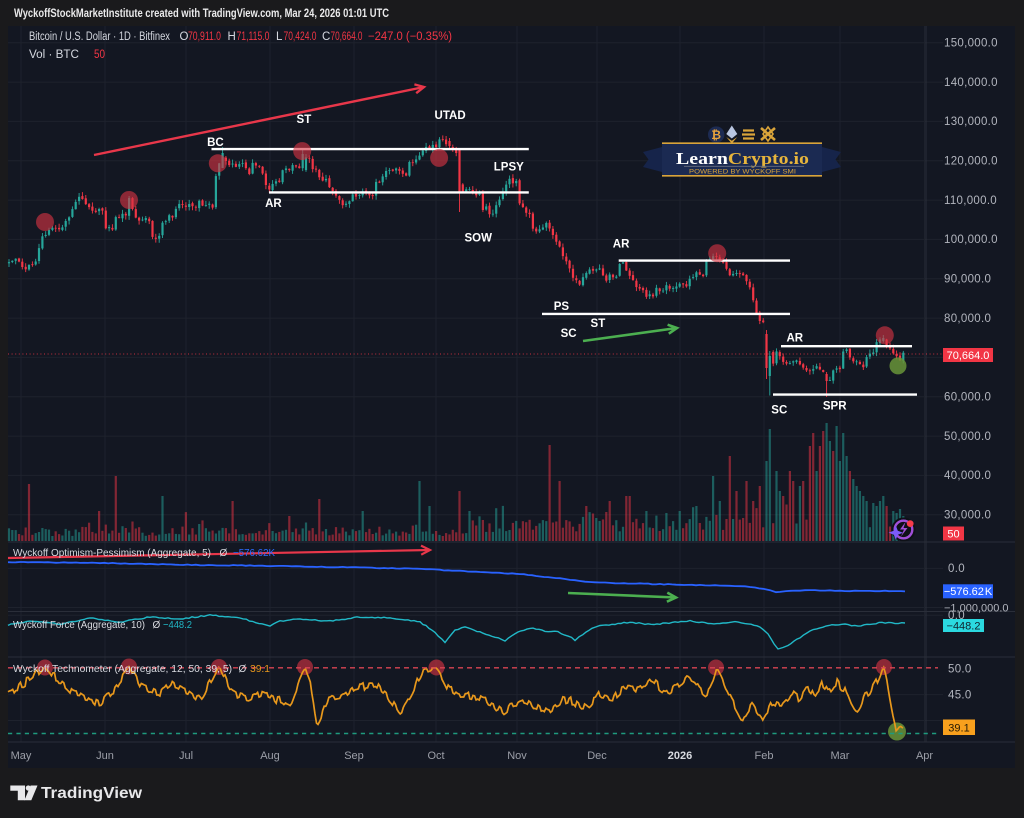 The height and width of the screenshot is (818, 1024). Describe the element at coordinates (971, 122) in the screenshot. I see `svg-text: 130,000.0` at that location.